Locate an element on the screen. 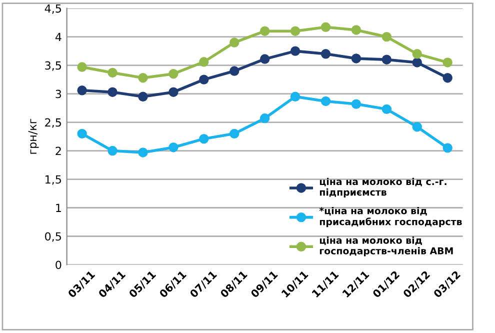 This screenshot has height=333, width=495. y-tick-label: 1,5 is located at coordinates (53, 180).